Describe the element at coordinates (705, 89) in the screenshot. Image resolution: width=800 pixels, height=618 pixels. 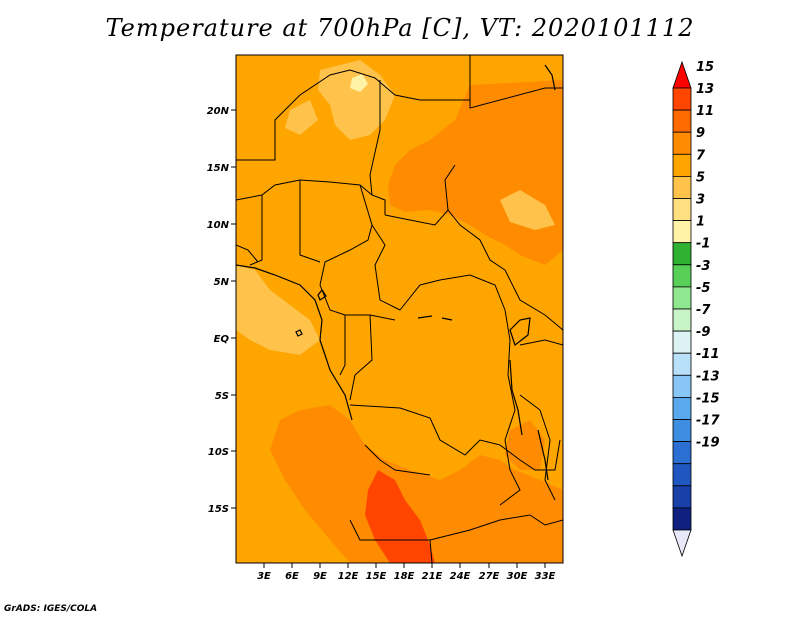
I see `colorbar-label: 13` at that location.